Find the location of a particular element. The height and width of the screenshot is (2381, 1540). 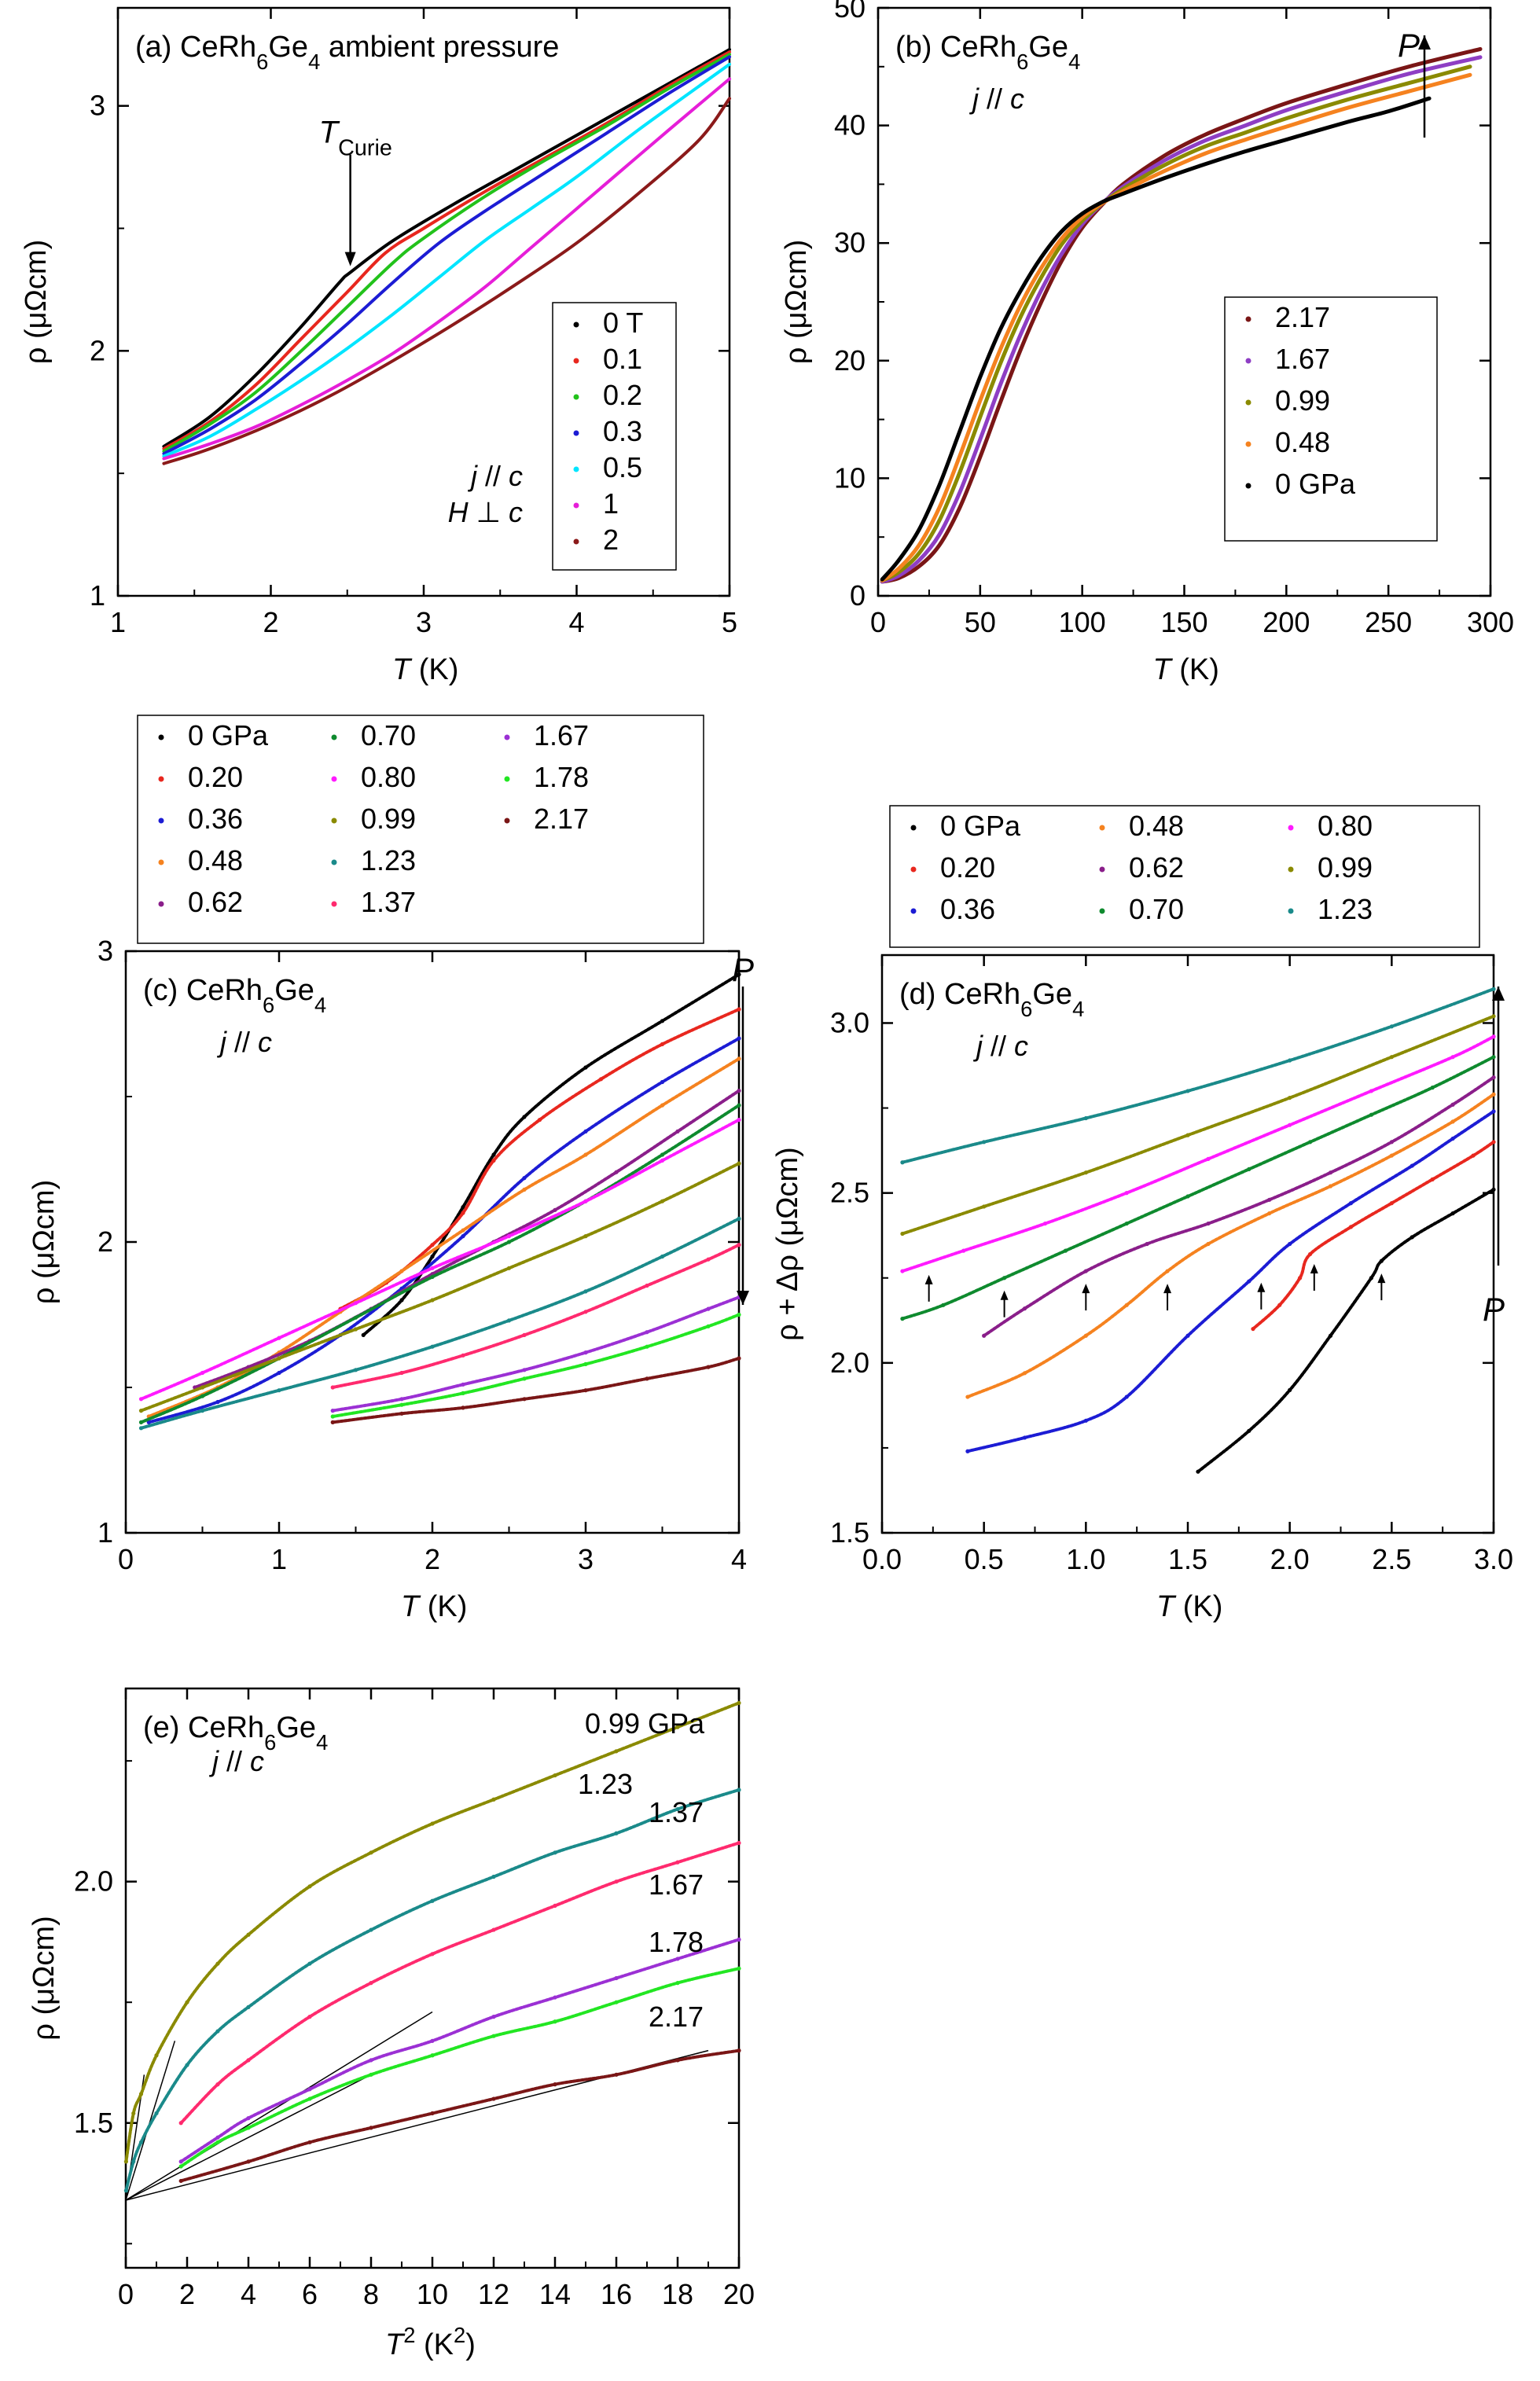

series-direct-label: 1.37 is located at coordinates (676, 1812).